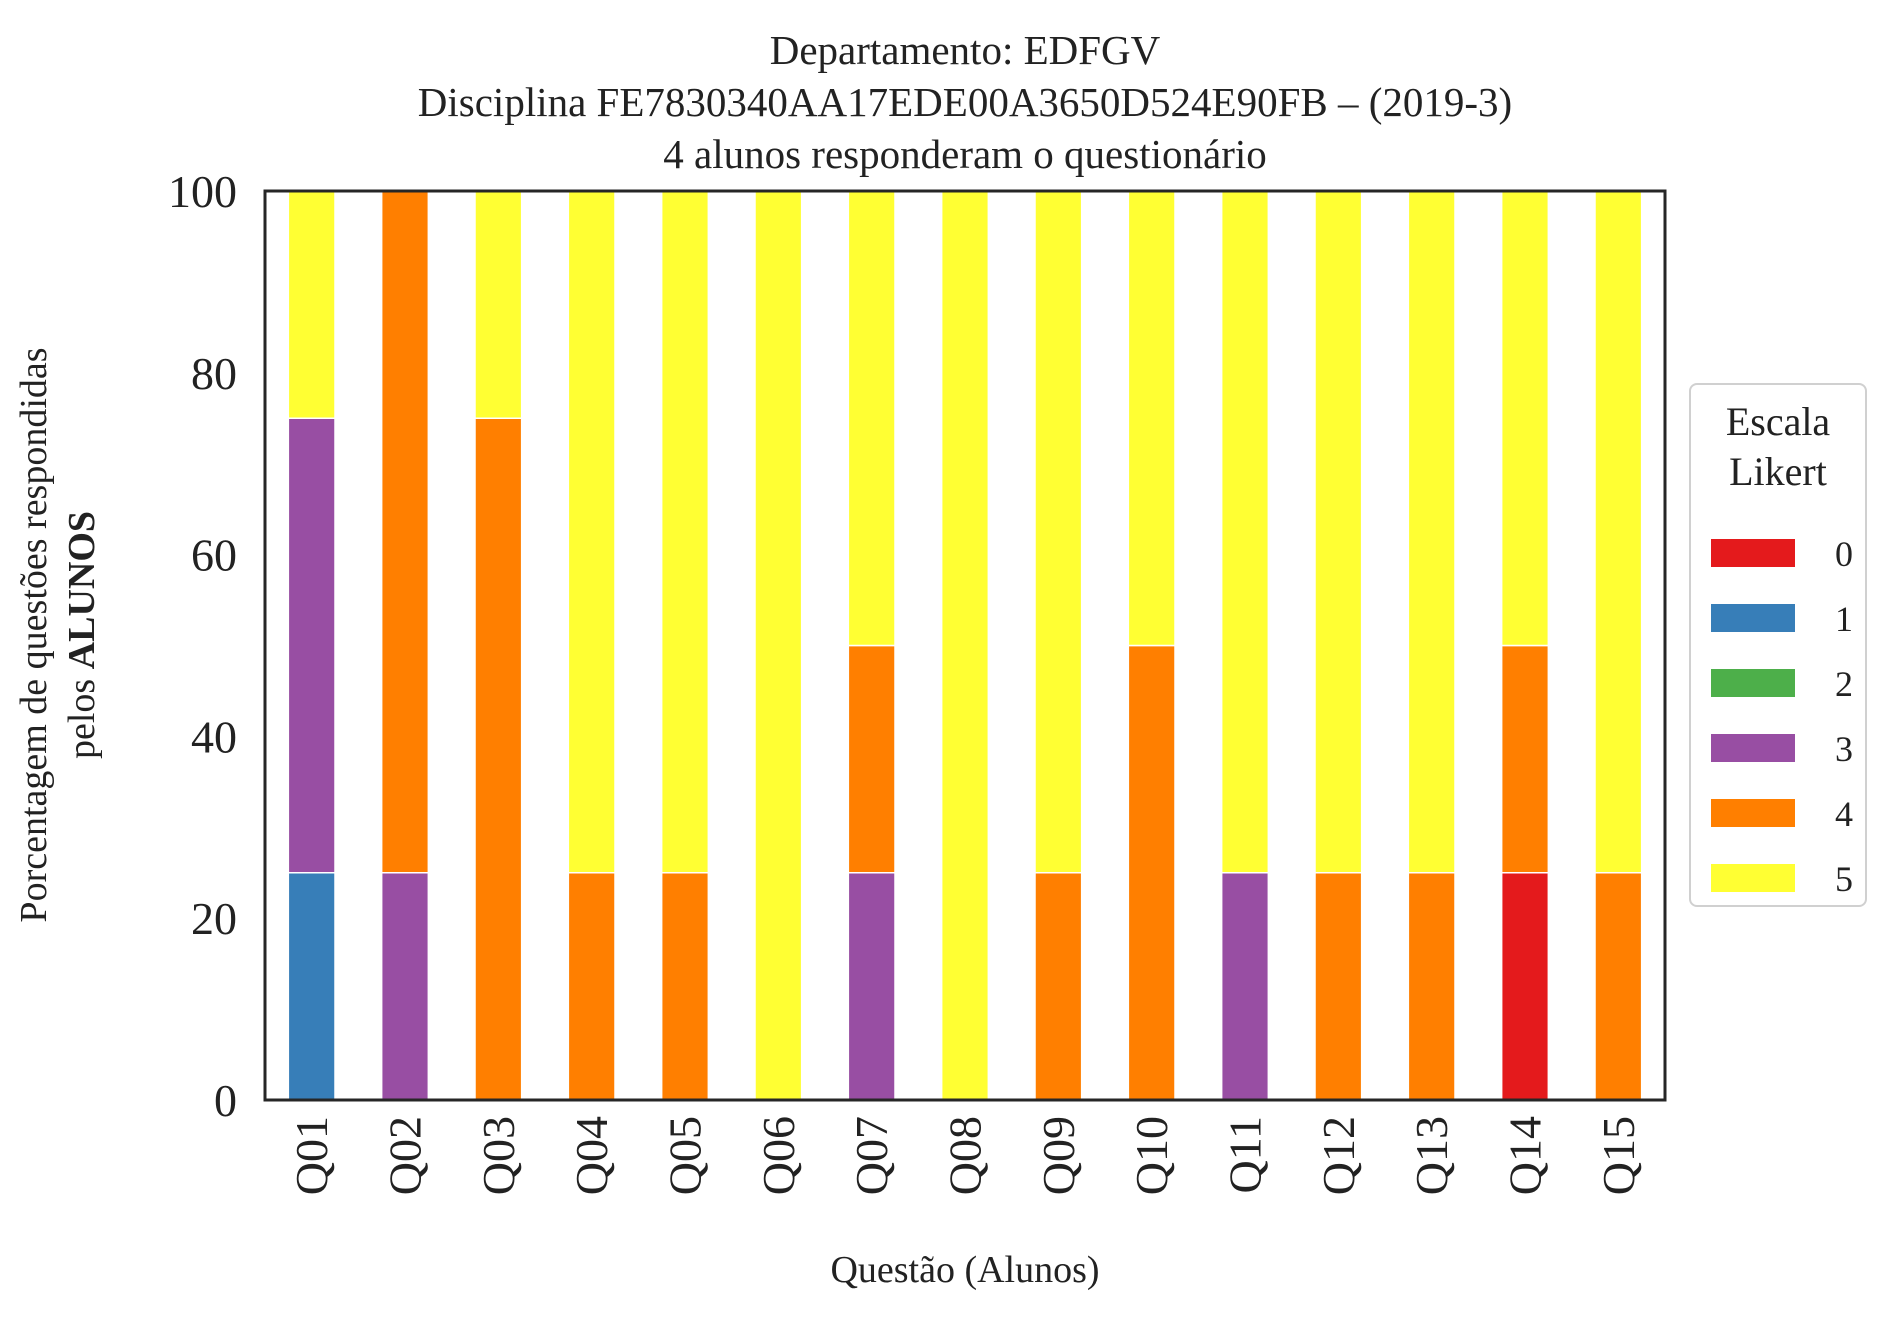  Describe the element at coordinates (1844, 554) in the screenshot. I see `legend-label-0: 0` at that location.